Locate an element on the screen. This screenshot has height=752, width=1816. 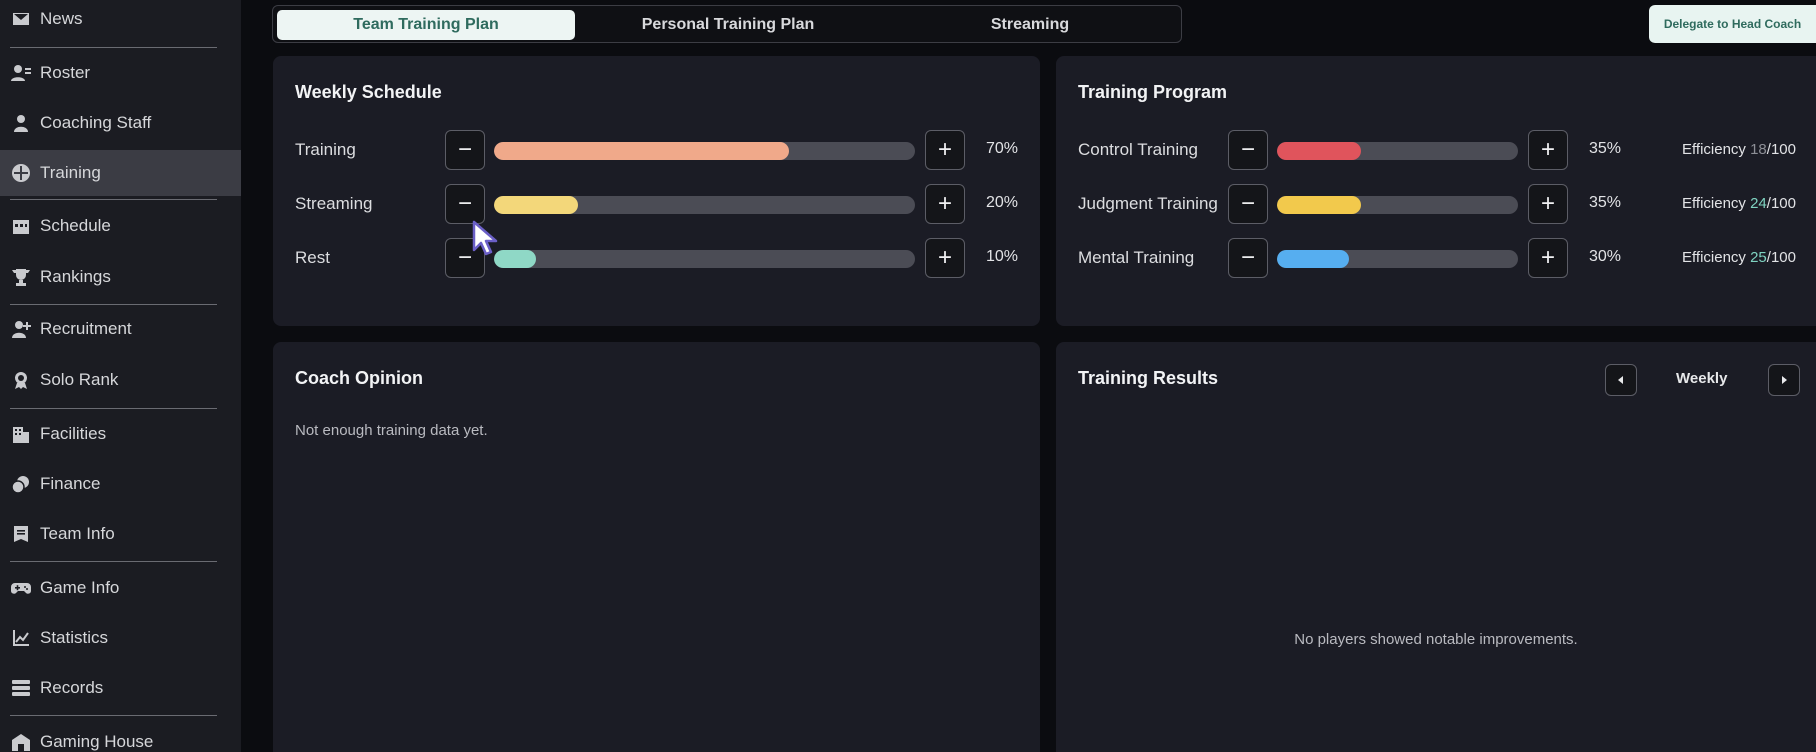
sidebar-item-statistics: Statistics is located at coordinates (120, 638).